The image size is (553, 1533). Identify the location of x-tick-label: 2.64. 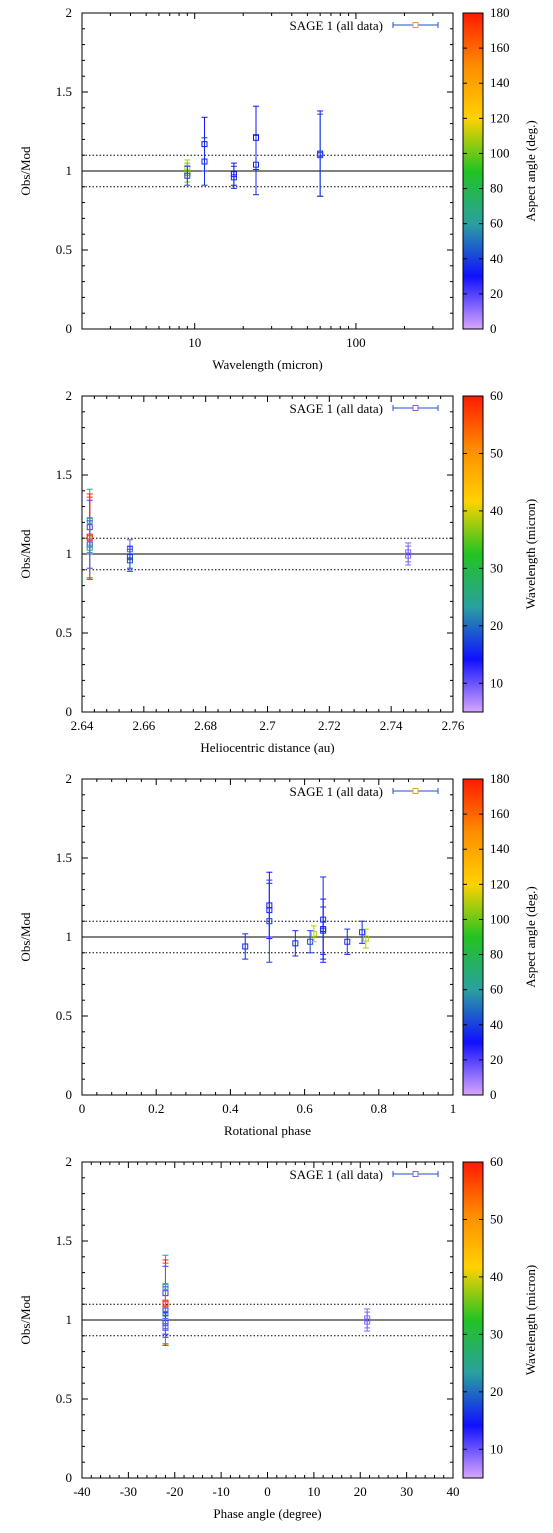
(82, 725).